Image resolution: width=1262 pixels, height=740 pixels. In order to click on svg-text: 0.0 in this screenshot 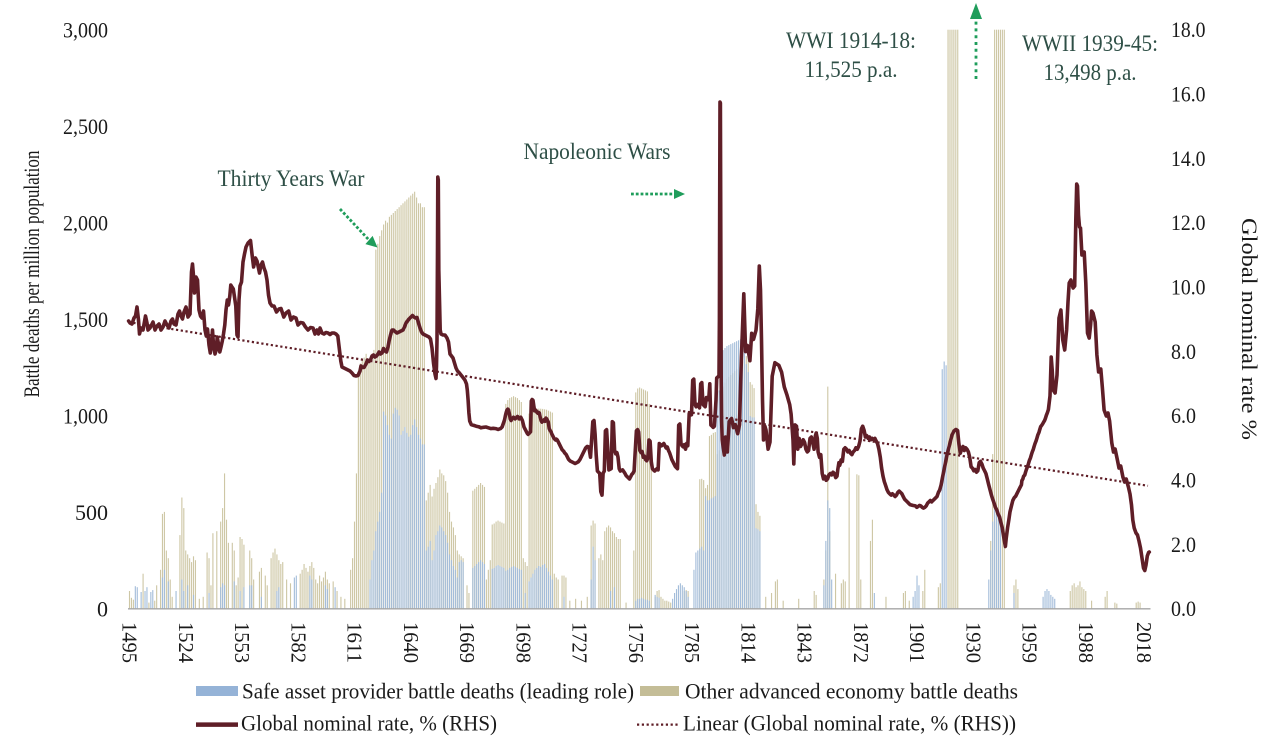, I will do `click(1183, 608)`.